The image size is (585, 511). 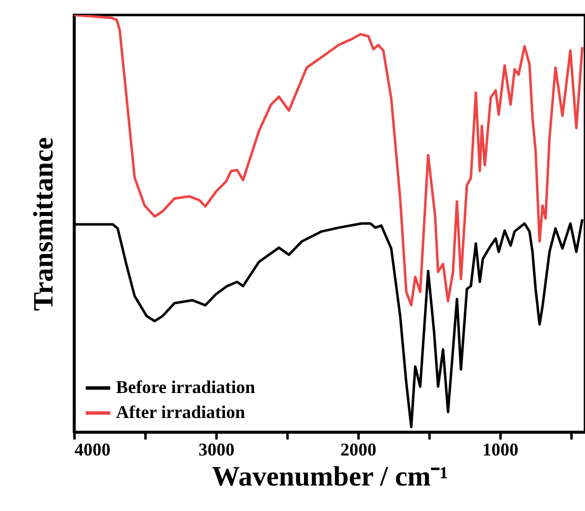 What do you see at coordinates (92, 450) in the screenshot?
I see `x-tick-label: 4000` at bounding box center [92, 450].